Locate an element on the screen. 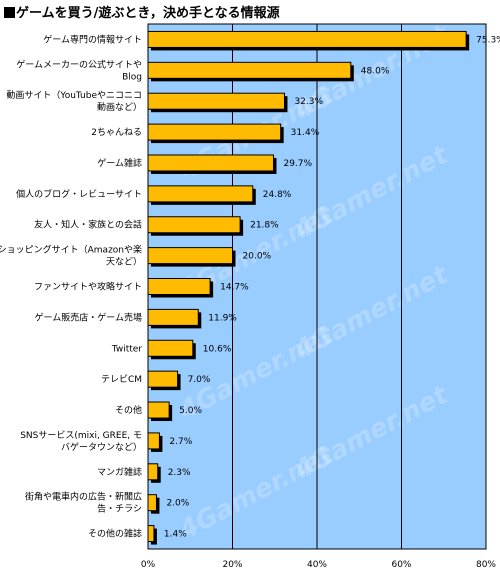 The width and height of the screenshot is (500, 574). category-label: ファンサイトや攻略サイト is located at coordinates (88, 287).